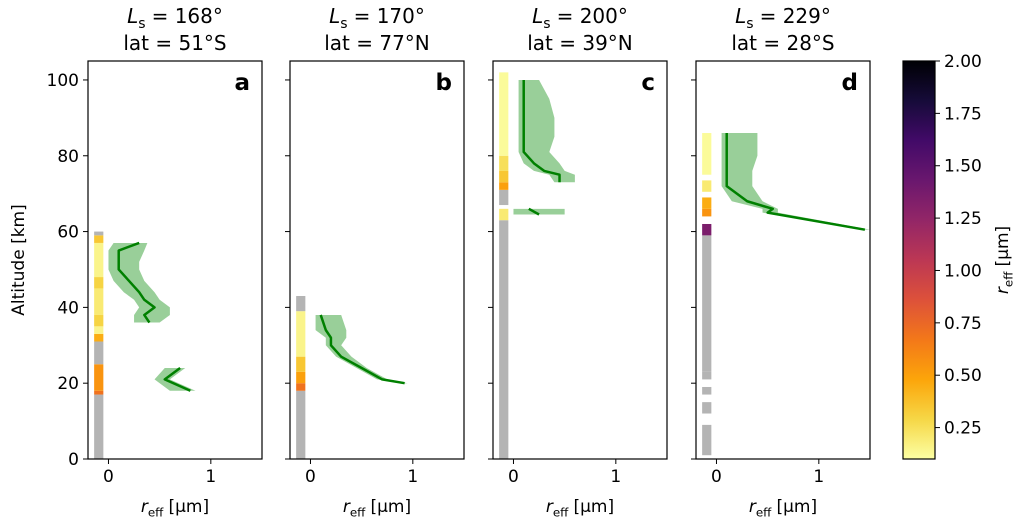  I want to click on text: = 229°, so click(795, 16).